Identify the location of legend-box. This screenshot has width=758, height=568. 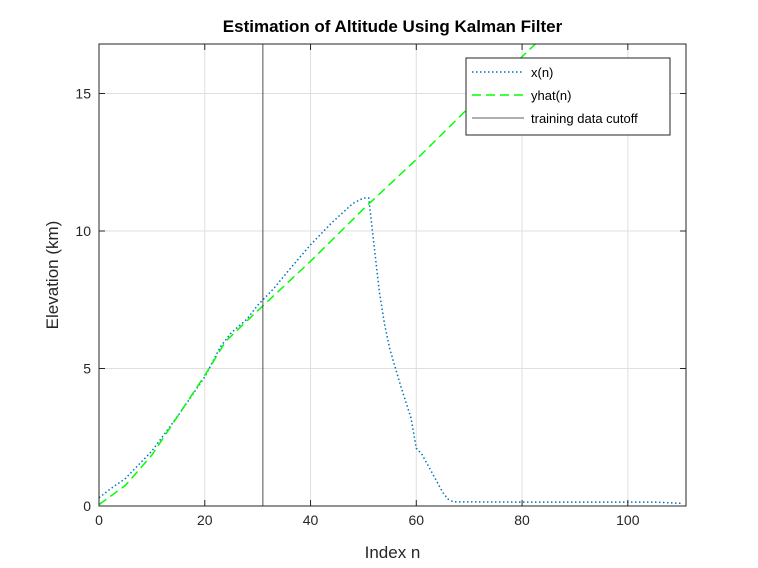
(568, 96).